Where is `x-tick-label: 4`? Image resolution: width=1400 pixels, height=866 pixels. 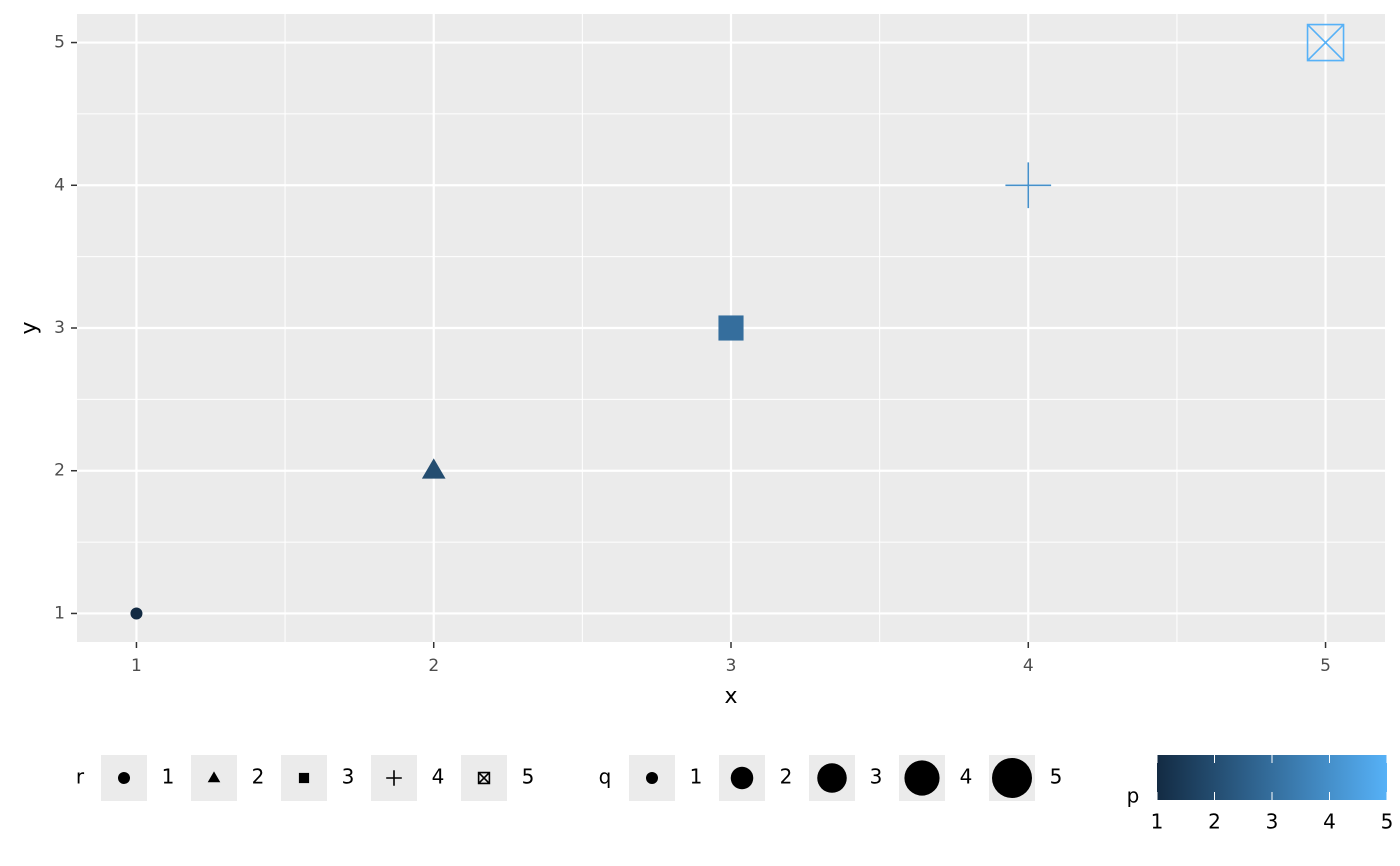 x-tick-label: 4 is located at coordinates (1028, 666).